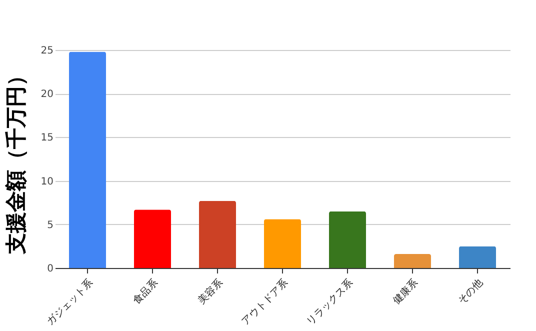 This screenshot has height=331, width=536. I want to click on x-tick-label: アウトドア系, so click(264, 302).